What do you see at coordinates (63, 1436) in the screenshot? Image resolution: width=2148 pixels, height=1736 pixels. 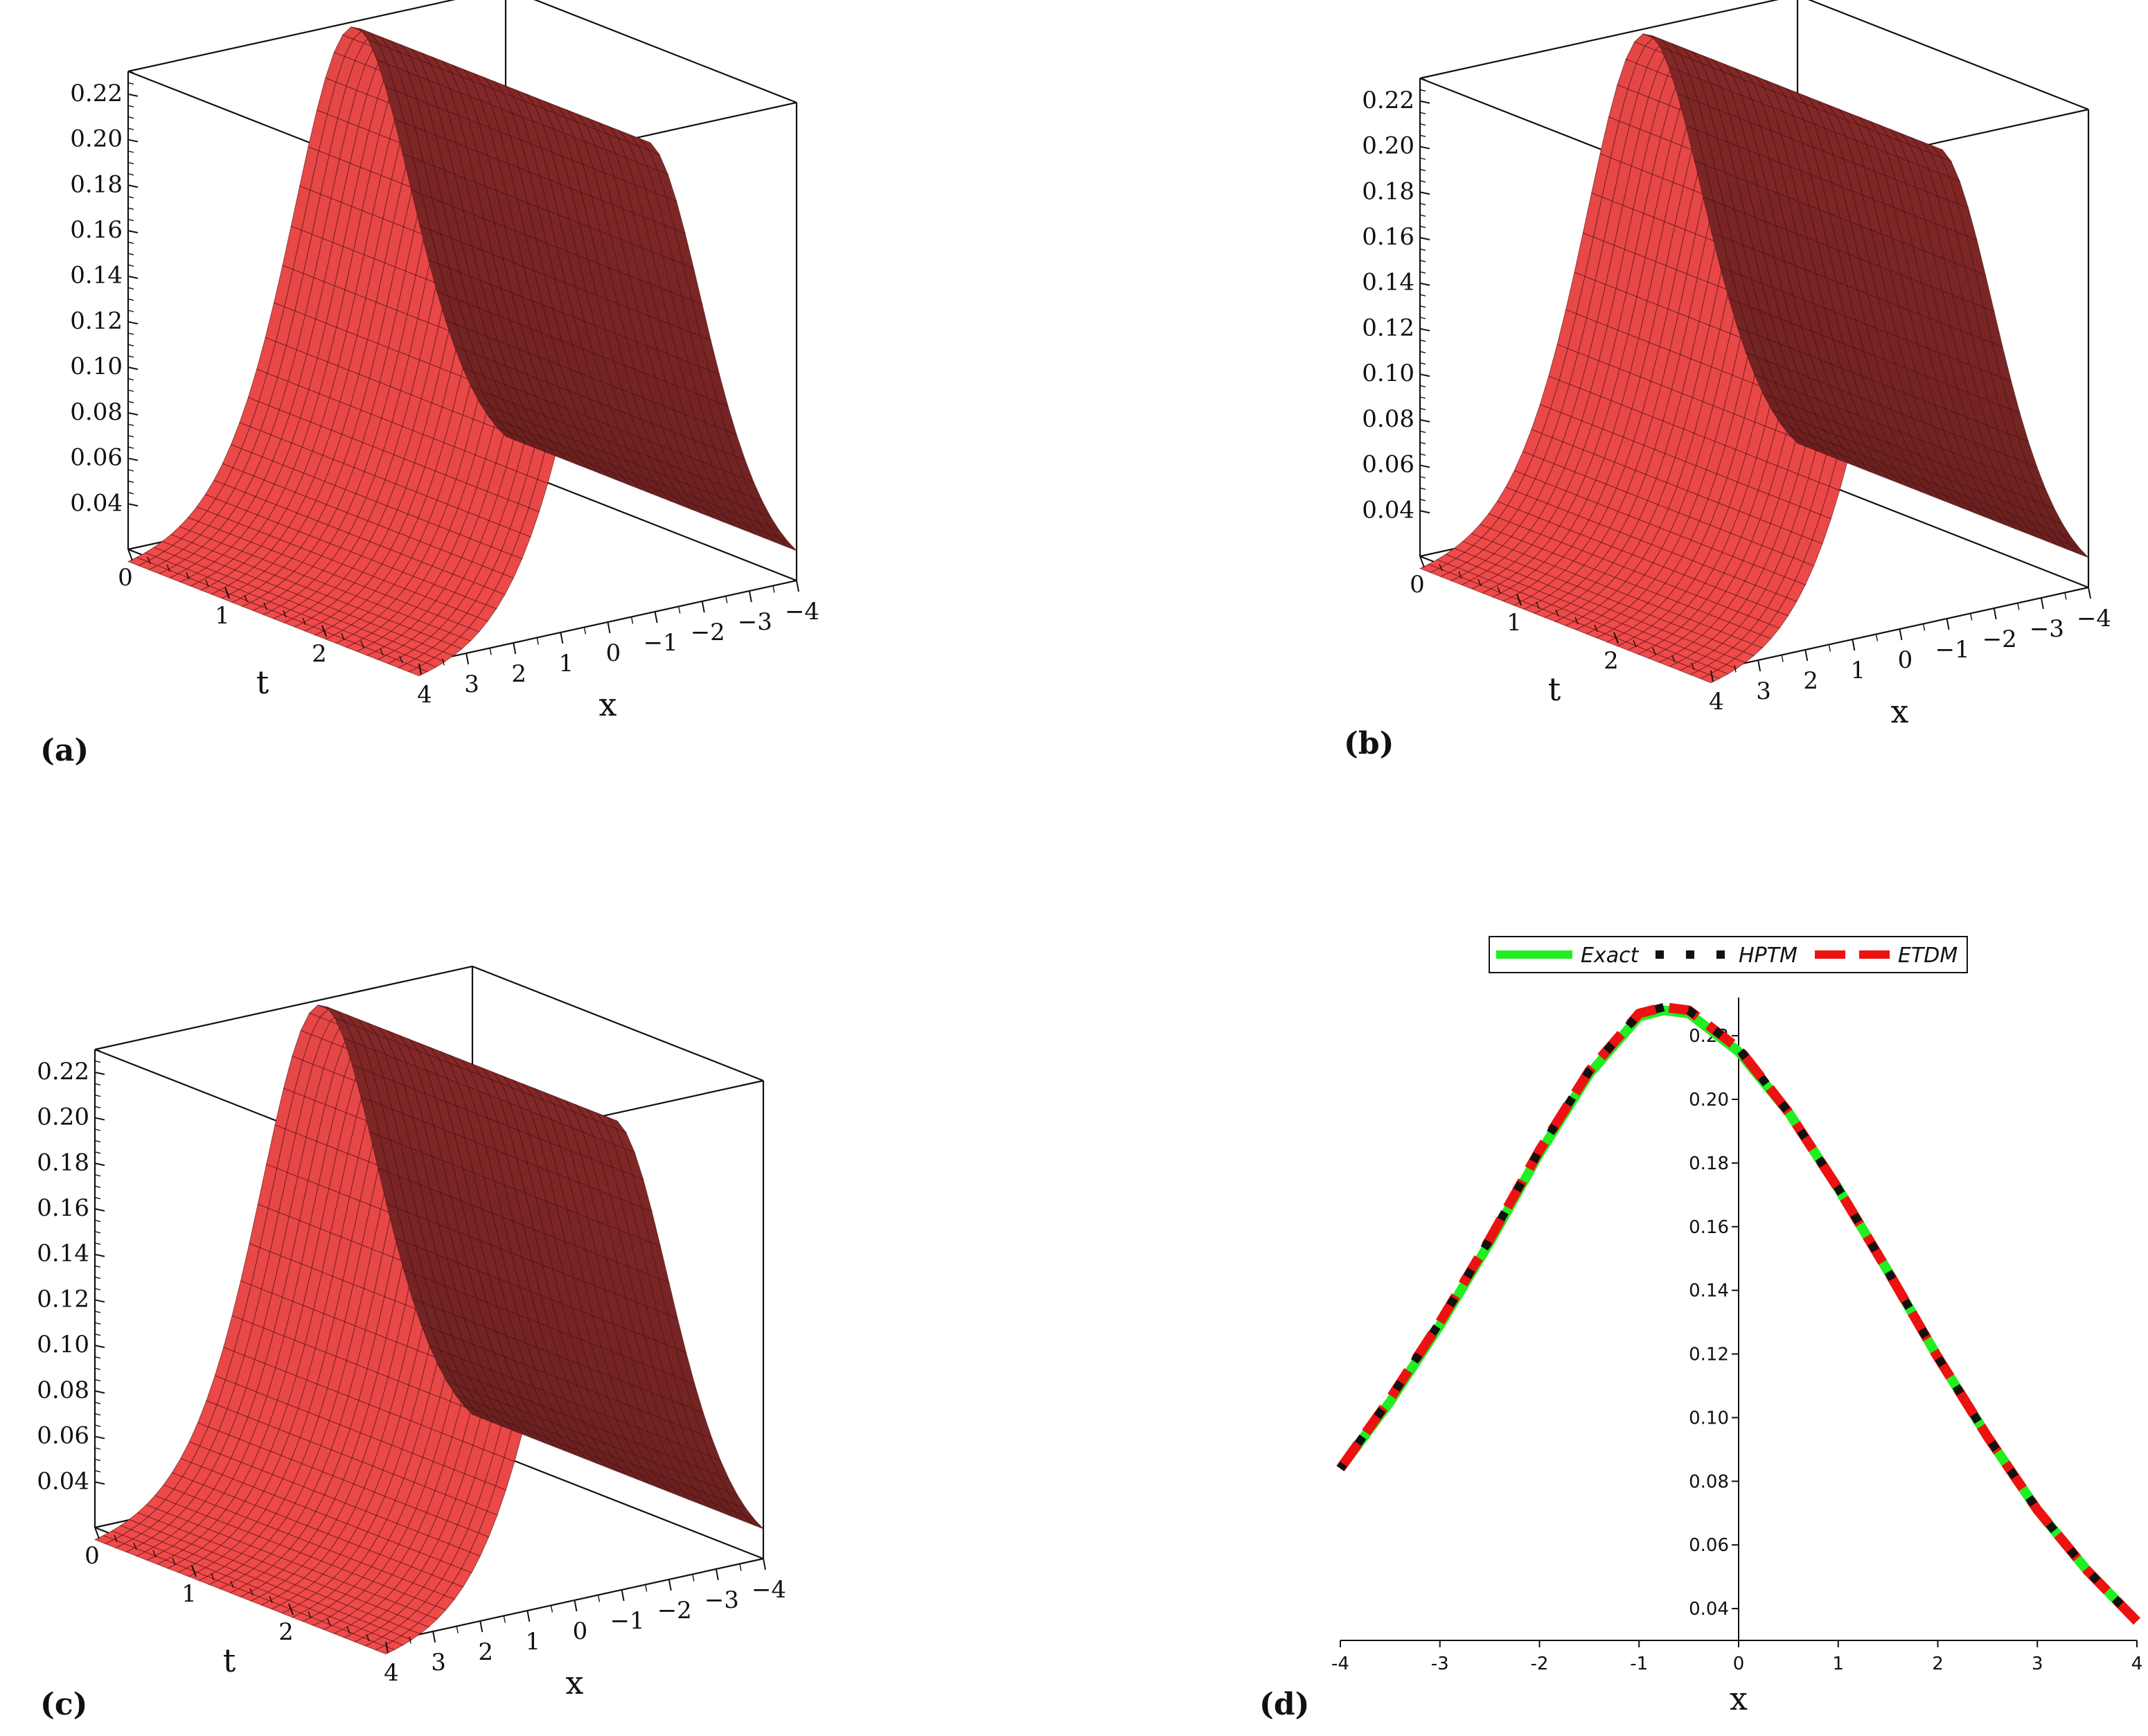 I see `z-tick-label: 0.06` at bounding box center [63, 1436].